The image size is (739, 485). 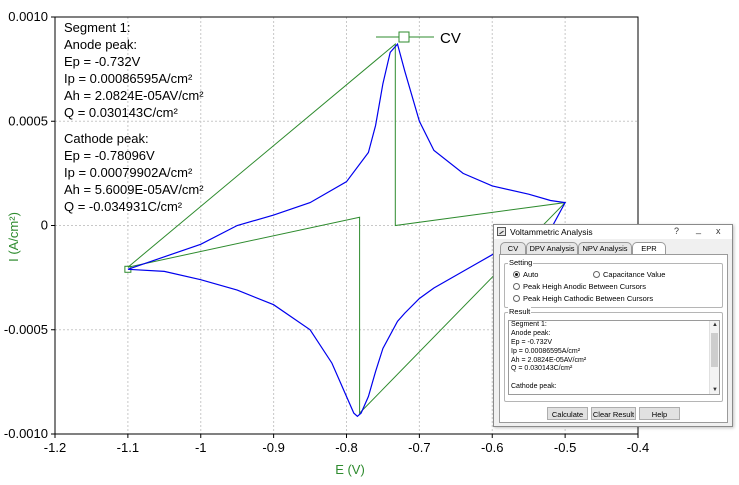 I want to click on annotation-anode-ep: Ep = -0.732V, so click(x=102, y=61).